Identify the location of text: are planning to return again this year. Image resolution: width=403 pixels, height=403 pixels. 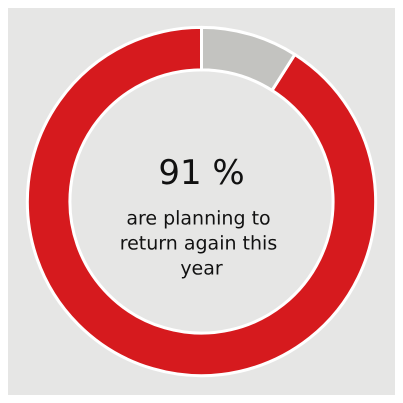
(202, 244).